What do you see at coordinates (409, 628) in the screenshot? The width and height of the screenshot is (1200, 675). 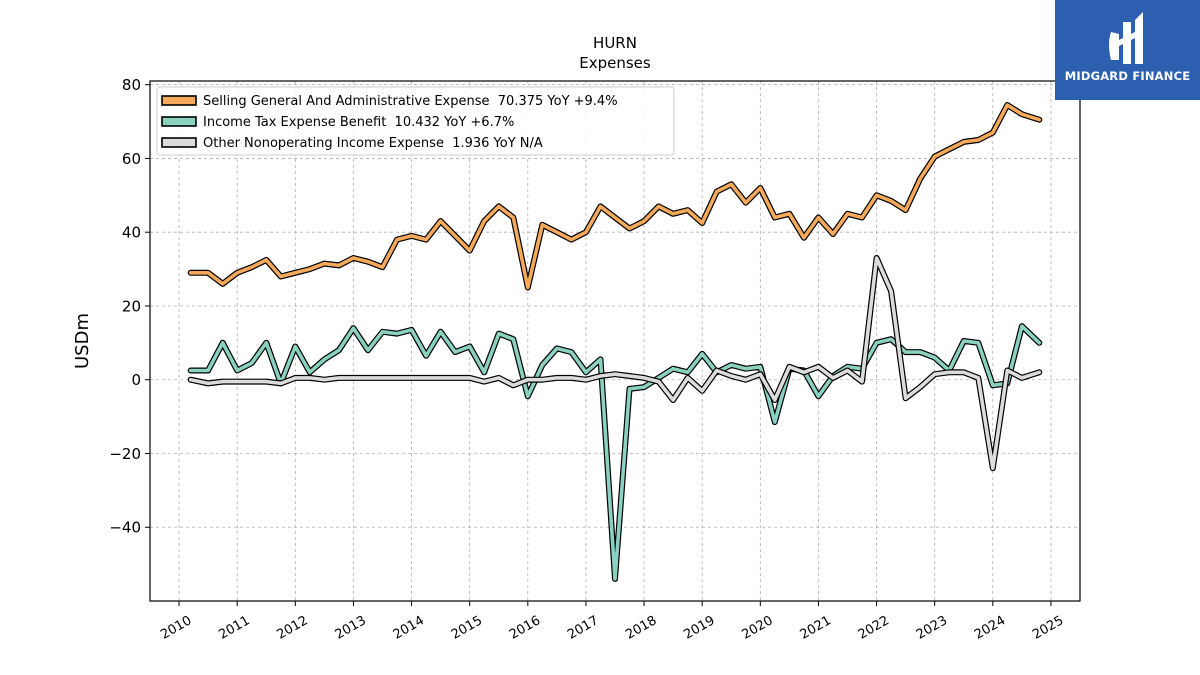 I see `x-tick-label: 2014` at bounding box center [409, 628].